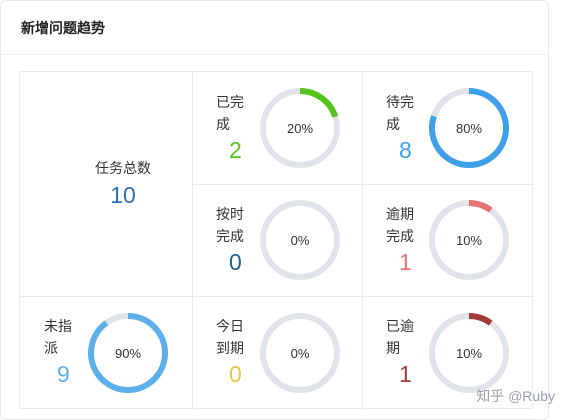  What do you see at coordinates (230, 337) in the screenshot?
I see `stat-label: 今日 到期` at bounding box center [230, 337].